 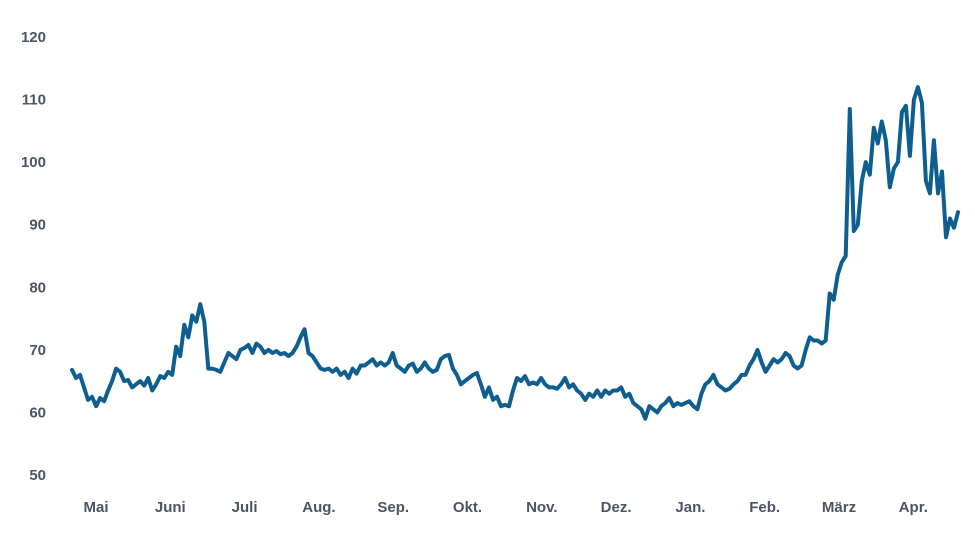 I want to click on y-tick-label: 60, so click(x=37, y=412).